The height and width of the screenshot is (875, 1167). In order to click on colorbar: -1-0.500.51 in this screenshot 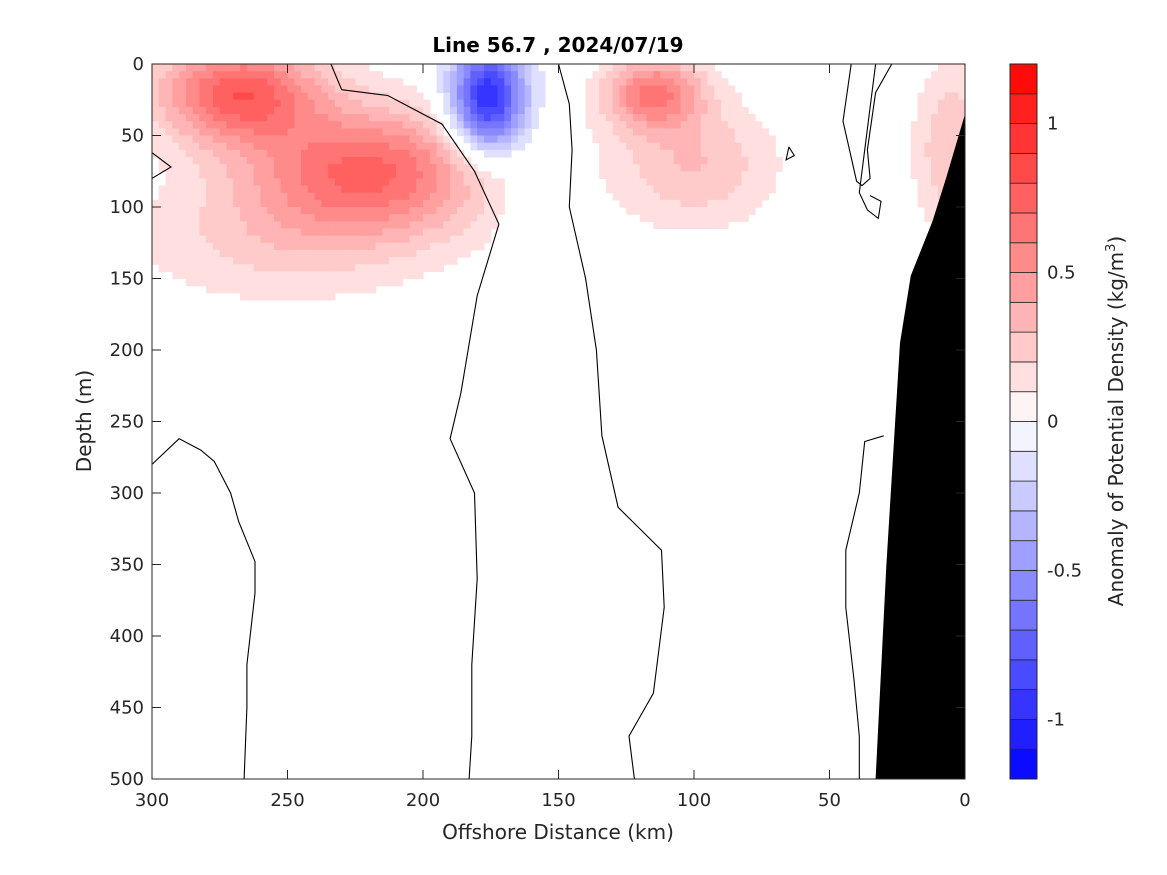, I will do `click(1045, 421)`.